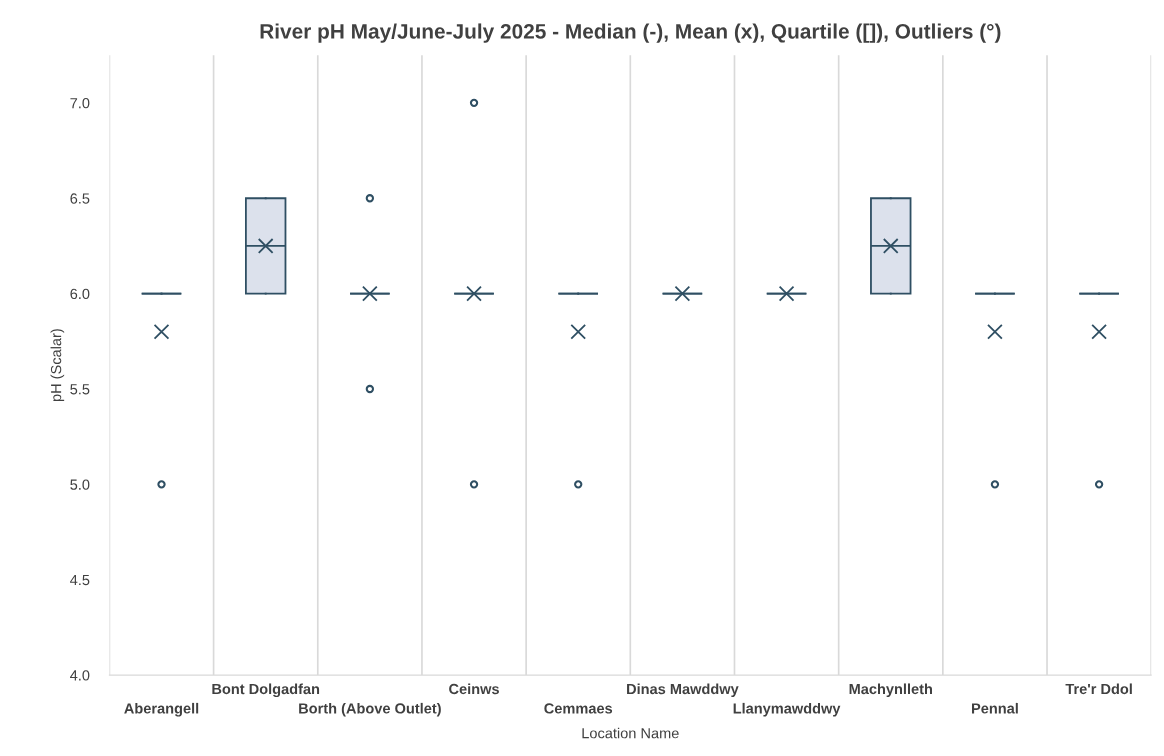 The height and width of the screenshot is (756, 1164). Describe the element at coordinates (161, 709) in the screenshot. I see `x-tick-label: Aberangell` at that location.